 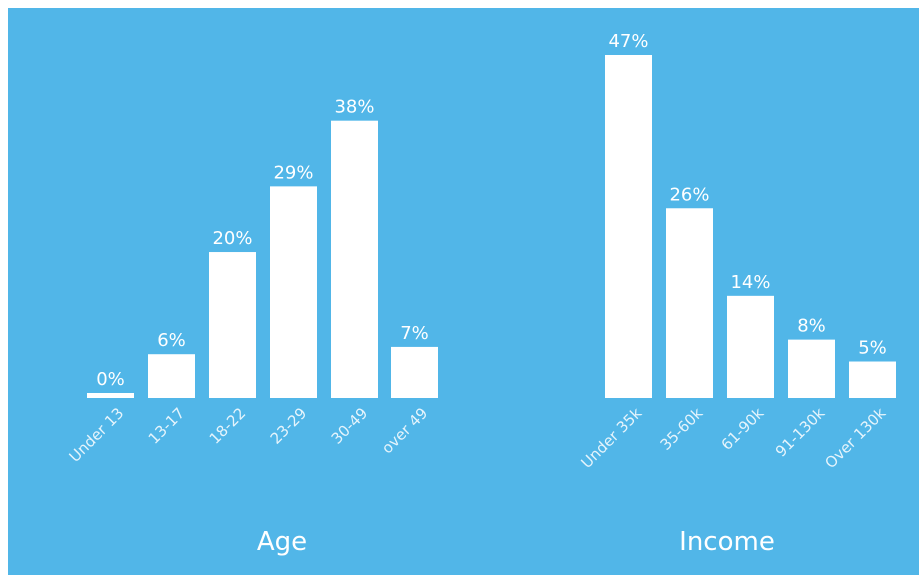 I want to click on income-value-label: 5%, so click(x=872, y=348).